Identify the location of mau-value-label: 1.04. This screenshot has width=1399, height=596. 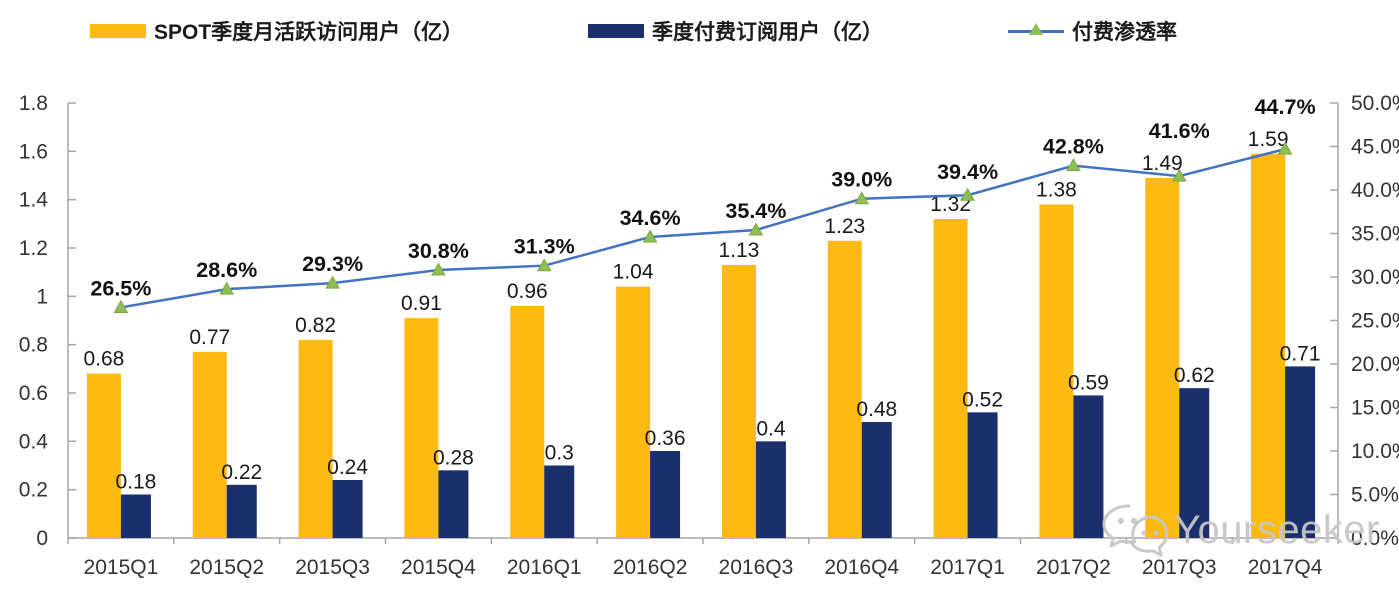
(633, 272).